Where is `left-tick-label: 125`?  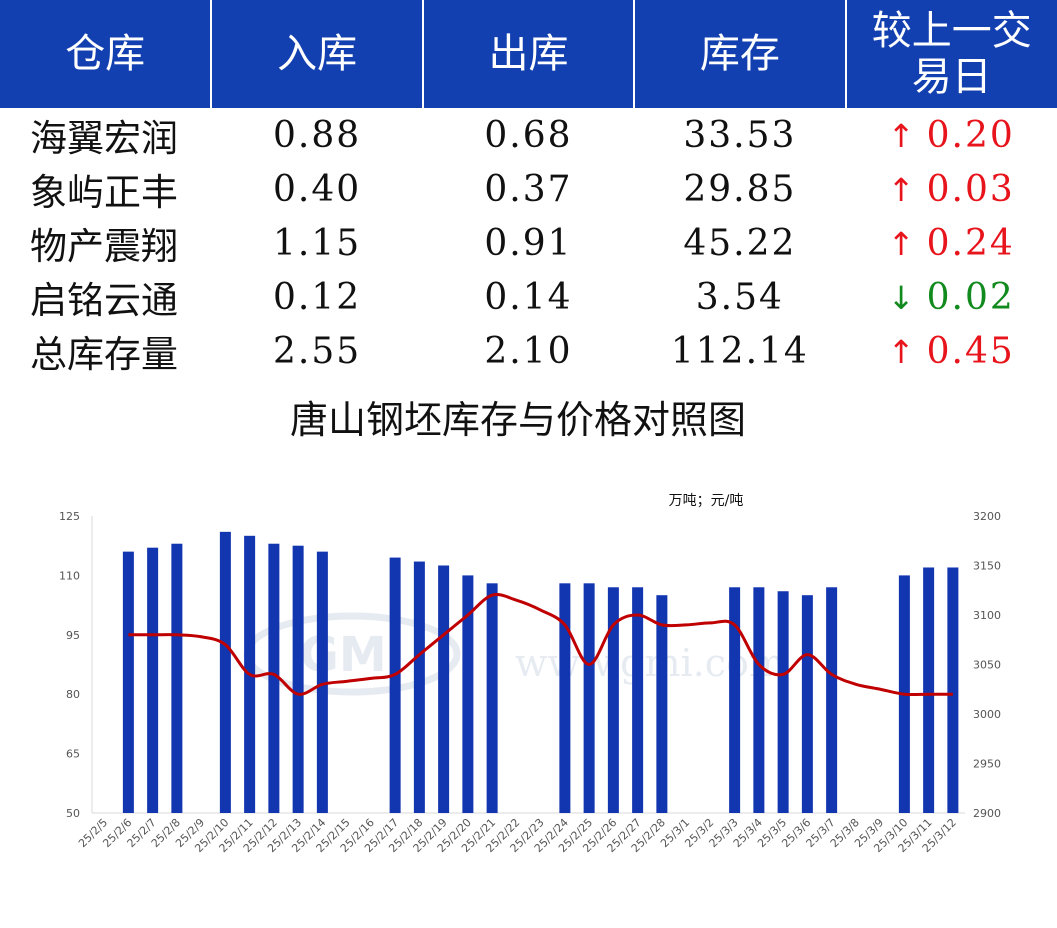
left-tick-label: 125 is located at coordinates (69, 516).